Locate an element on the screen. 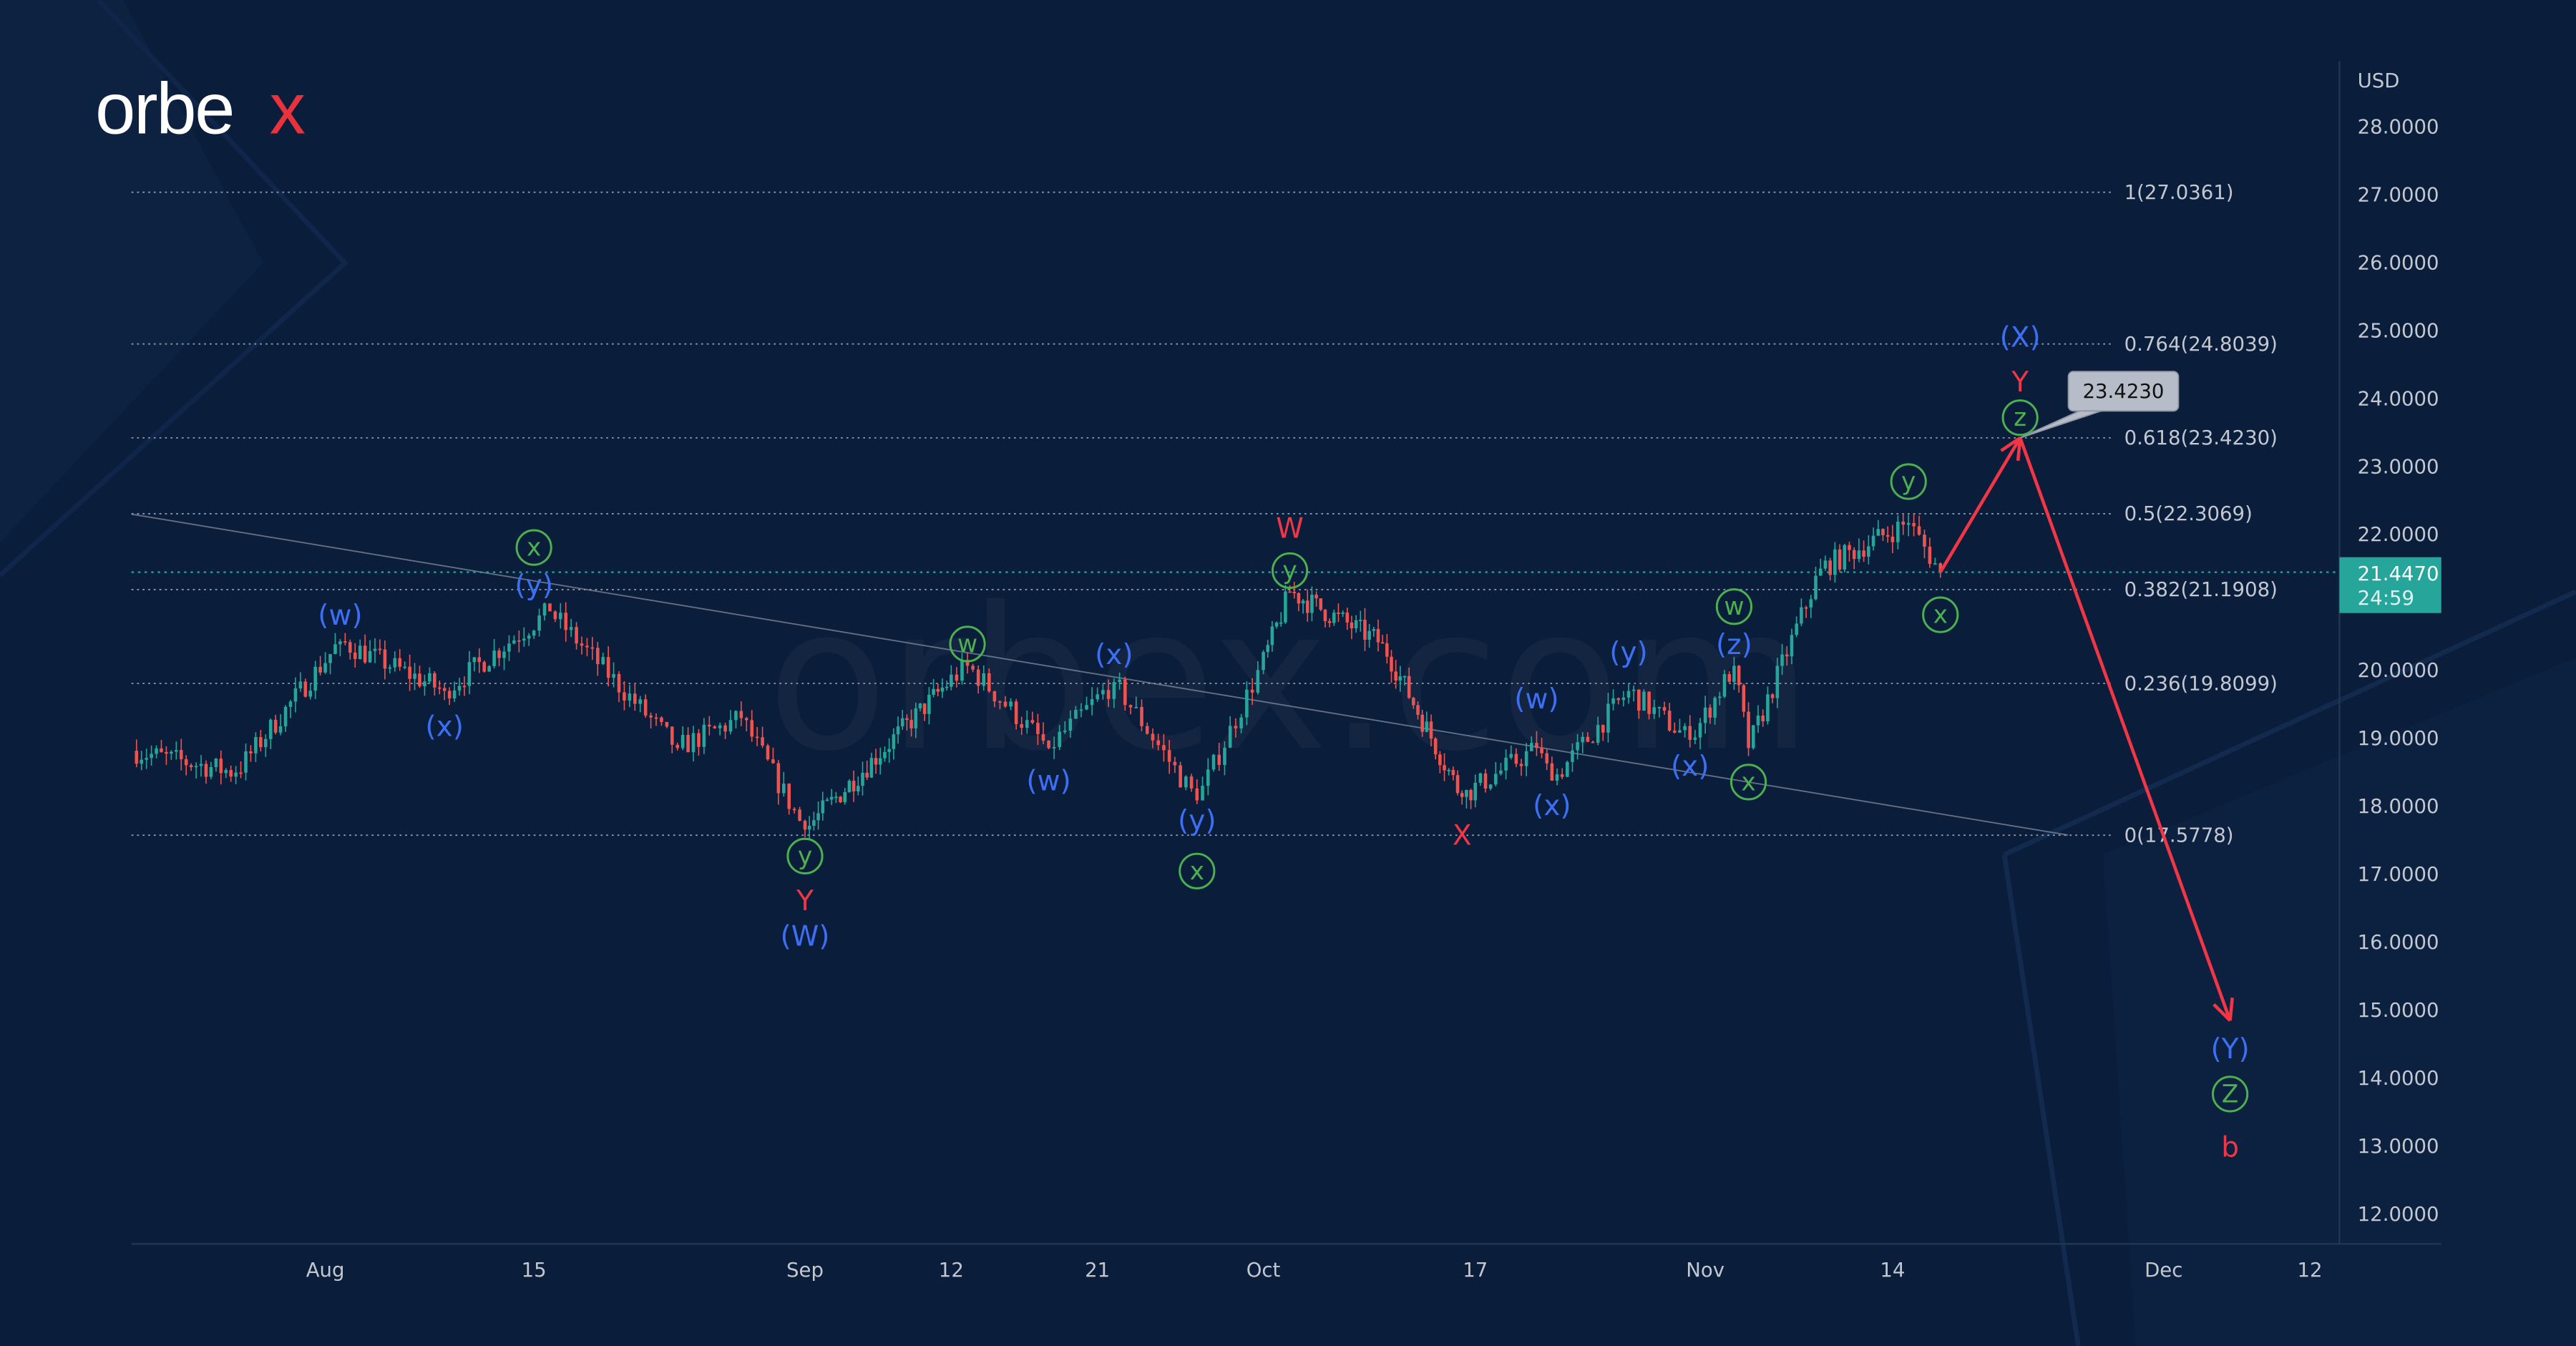 The height and width of the screenshot is (1346, 2576). currency-label: USD is located at coordinates (2379, 80).